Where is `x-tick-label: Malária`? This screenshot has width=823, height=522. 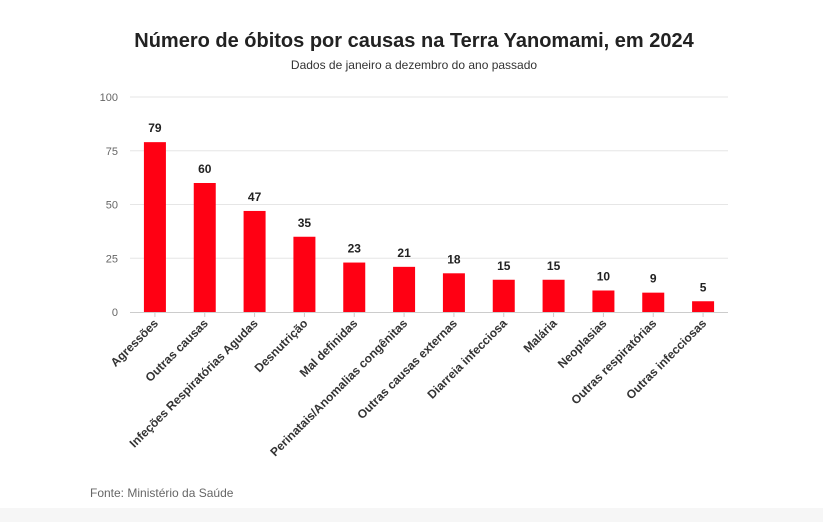
x-tick-label: Malária is located at coordinates (540, 335).